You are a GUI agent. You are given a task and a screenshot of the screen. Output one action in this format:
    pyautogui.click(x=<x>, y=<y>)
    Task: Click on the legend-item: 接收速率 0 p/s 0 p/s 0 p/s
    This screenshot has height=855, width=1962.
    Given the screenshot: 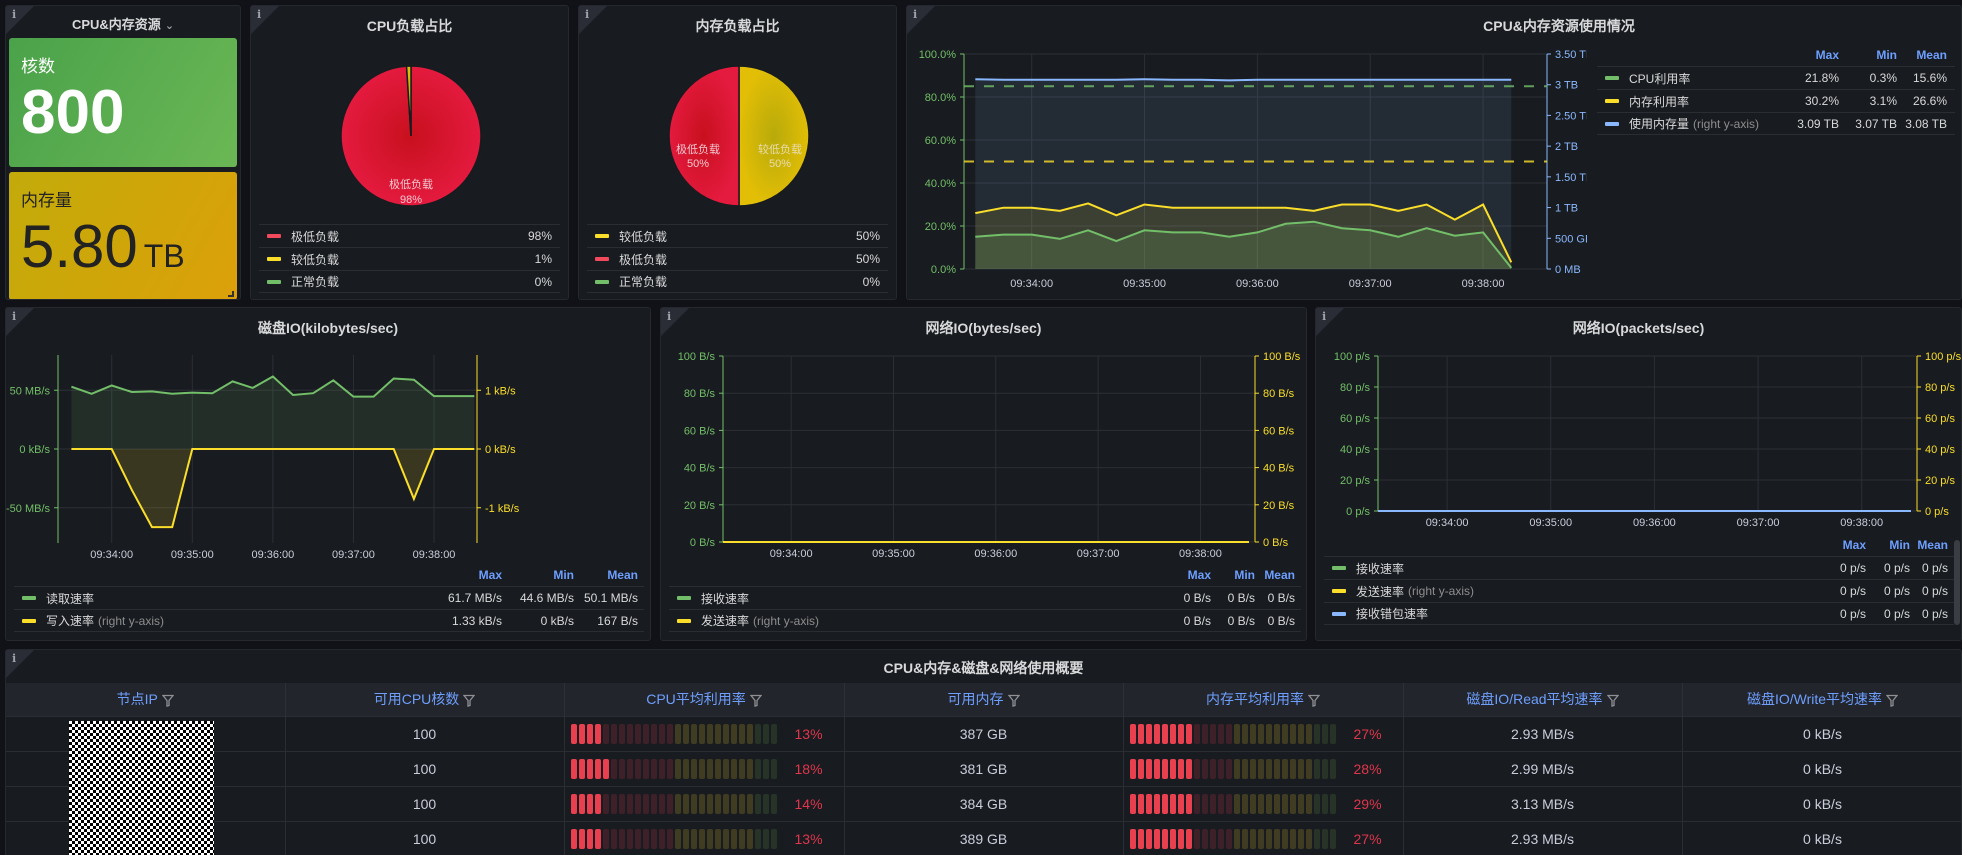 What is the action you would take?
    pyautogui.click(x=1639, y=567)
    